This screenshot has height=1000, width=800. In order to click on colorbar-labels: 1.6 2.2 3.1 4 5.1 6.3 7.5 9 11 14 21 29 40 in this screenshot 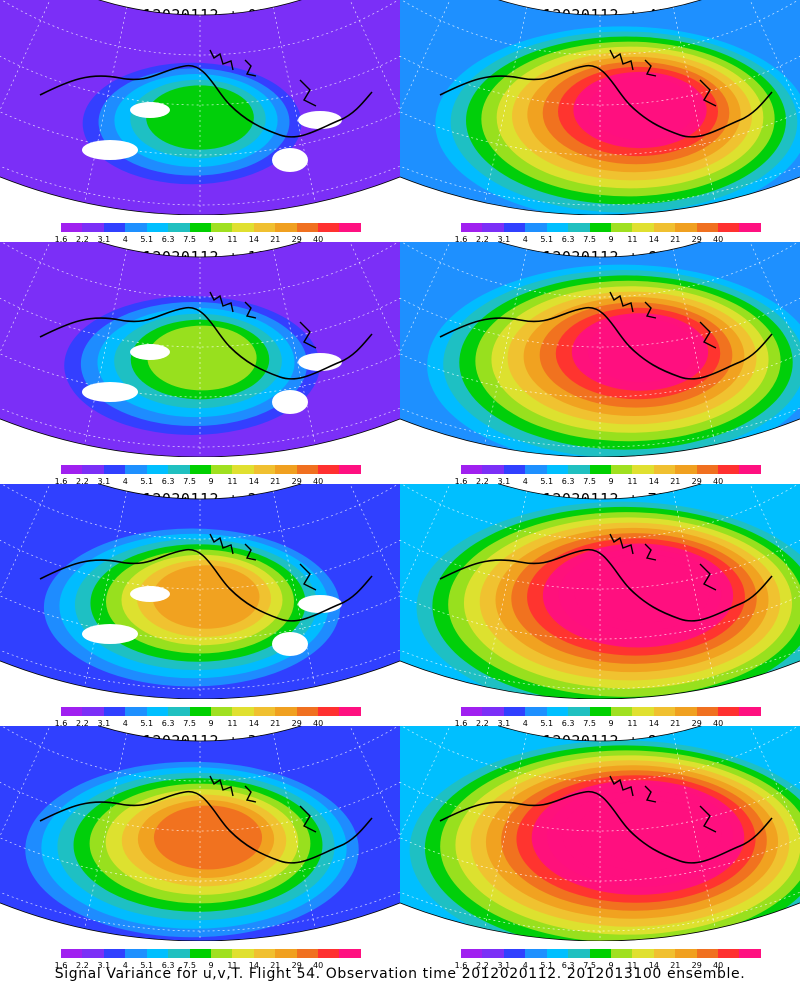, I will do `click(208, 724)`.